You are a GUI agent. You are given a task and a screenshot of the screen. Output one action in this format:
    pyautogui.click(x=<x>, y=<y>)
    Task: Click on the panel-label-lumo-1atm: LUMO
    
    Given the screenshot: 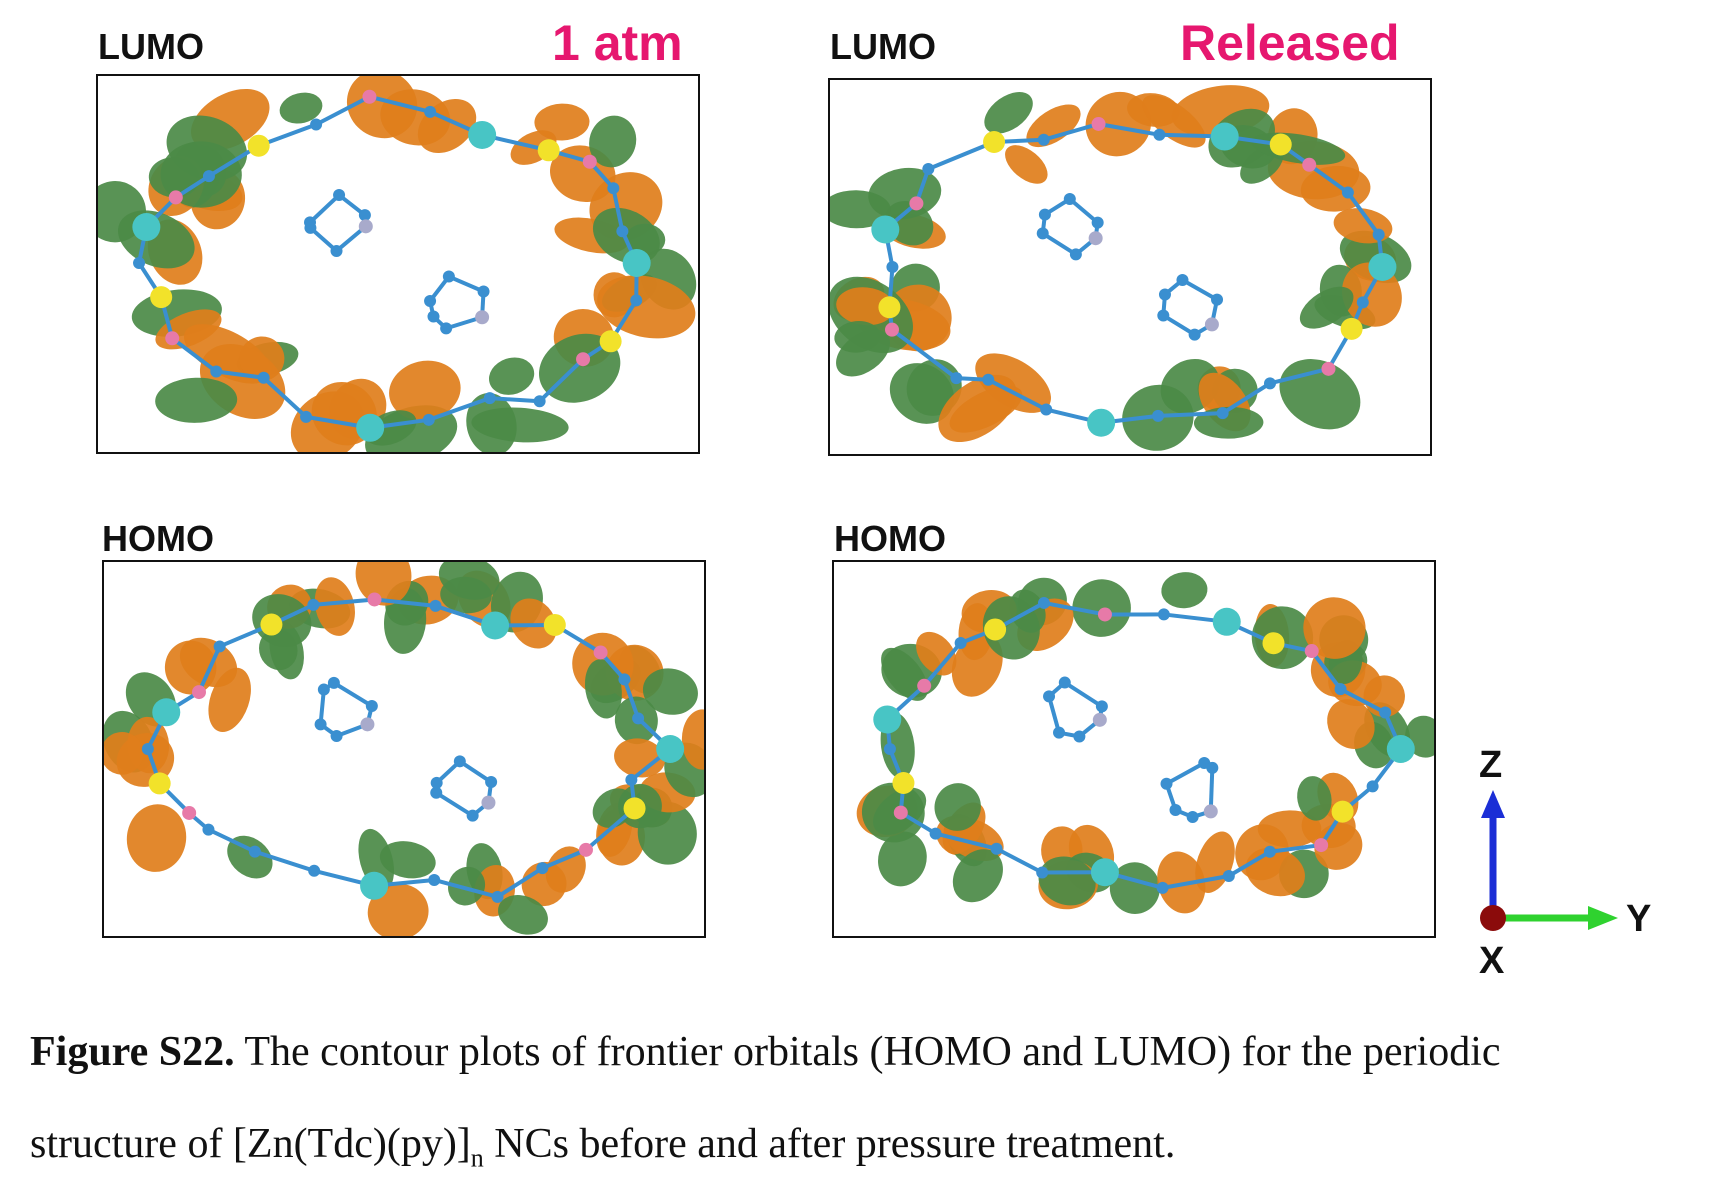 What is the action you would take?
    pyautogui.click(x=151, y=46)
    